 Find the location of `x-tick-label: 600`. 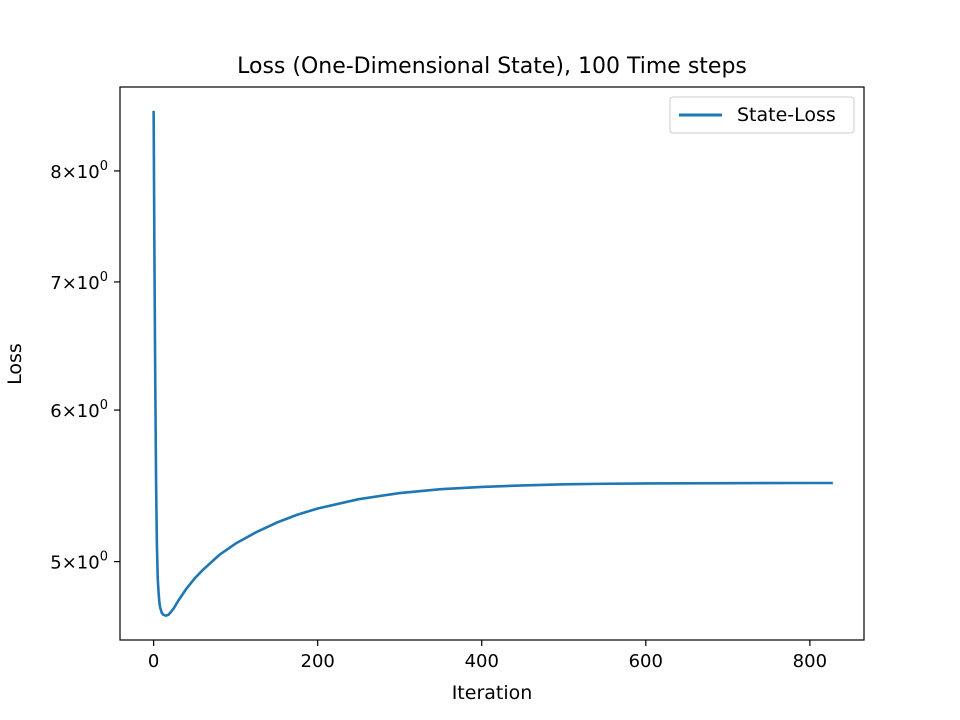

x-tick-label: 600 is located at coordinates (646, 661).